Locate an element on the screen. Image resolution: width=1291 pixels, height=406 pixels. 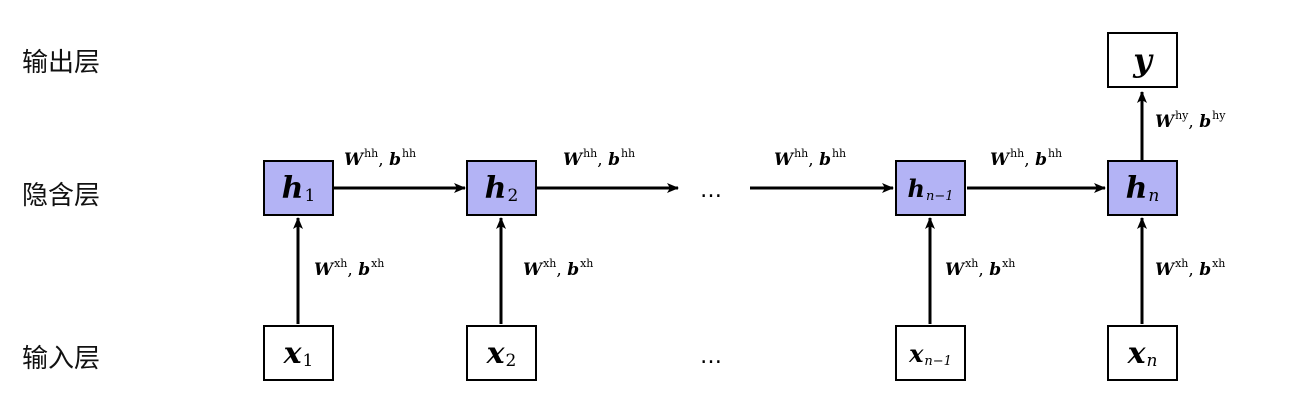
node-y: y is located at coordinates (1142, 60).